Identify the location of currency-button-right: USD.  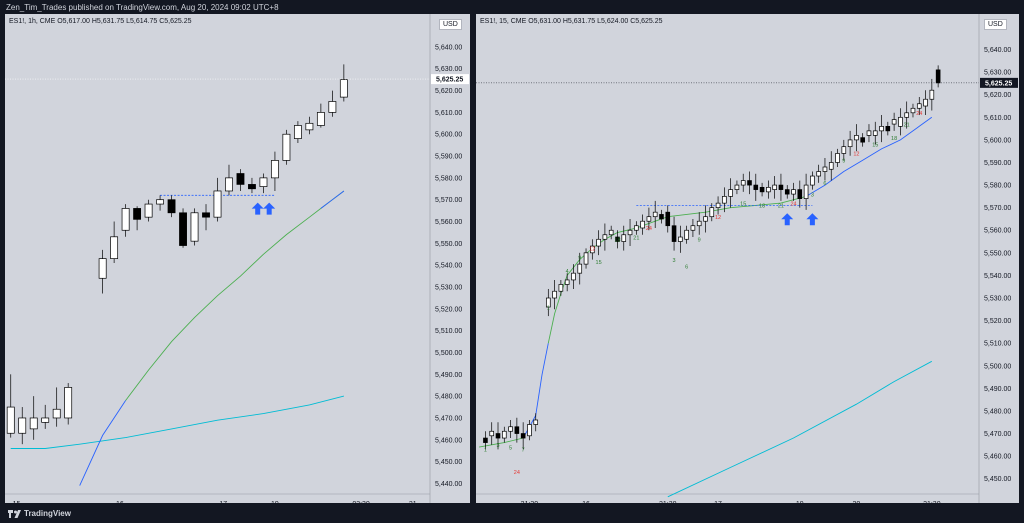
(995, 24).